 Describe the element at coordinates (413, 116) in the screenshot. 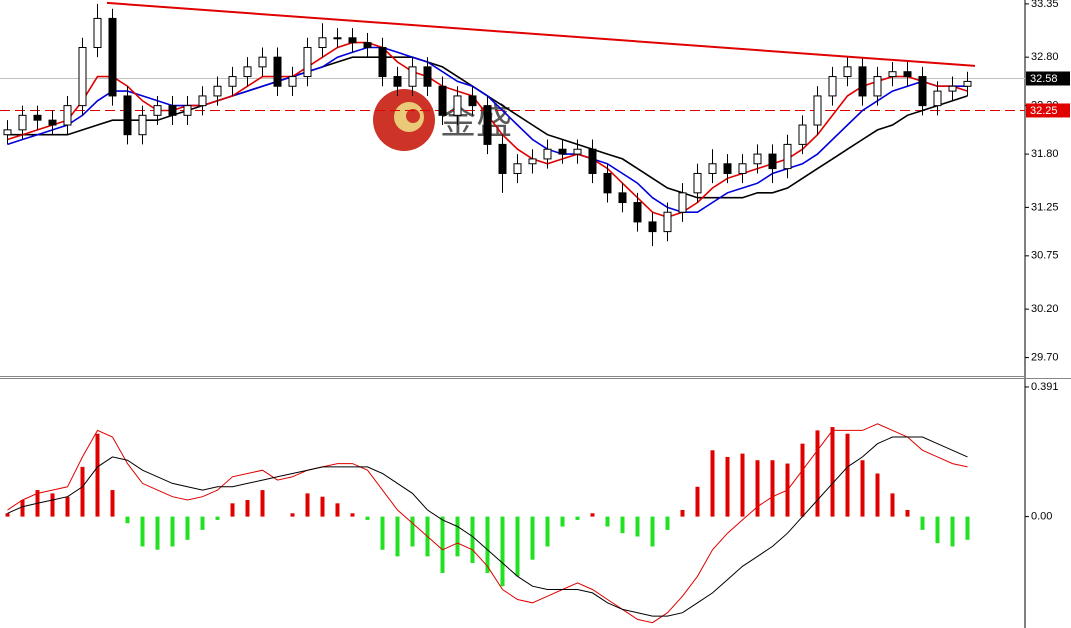

I see `logo-core` at that location.